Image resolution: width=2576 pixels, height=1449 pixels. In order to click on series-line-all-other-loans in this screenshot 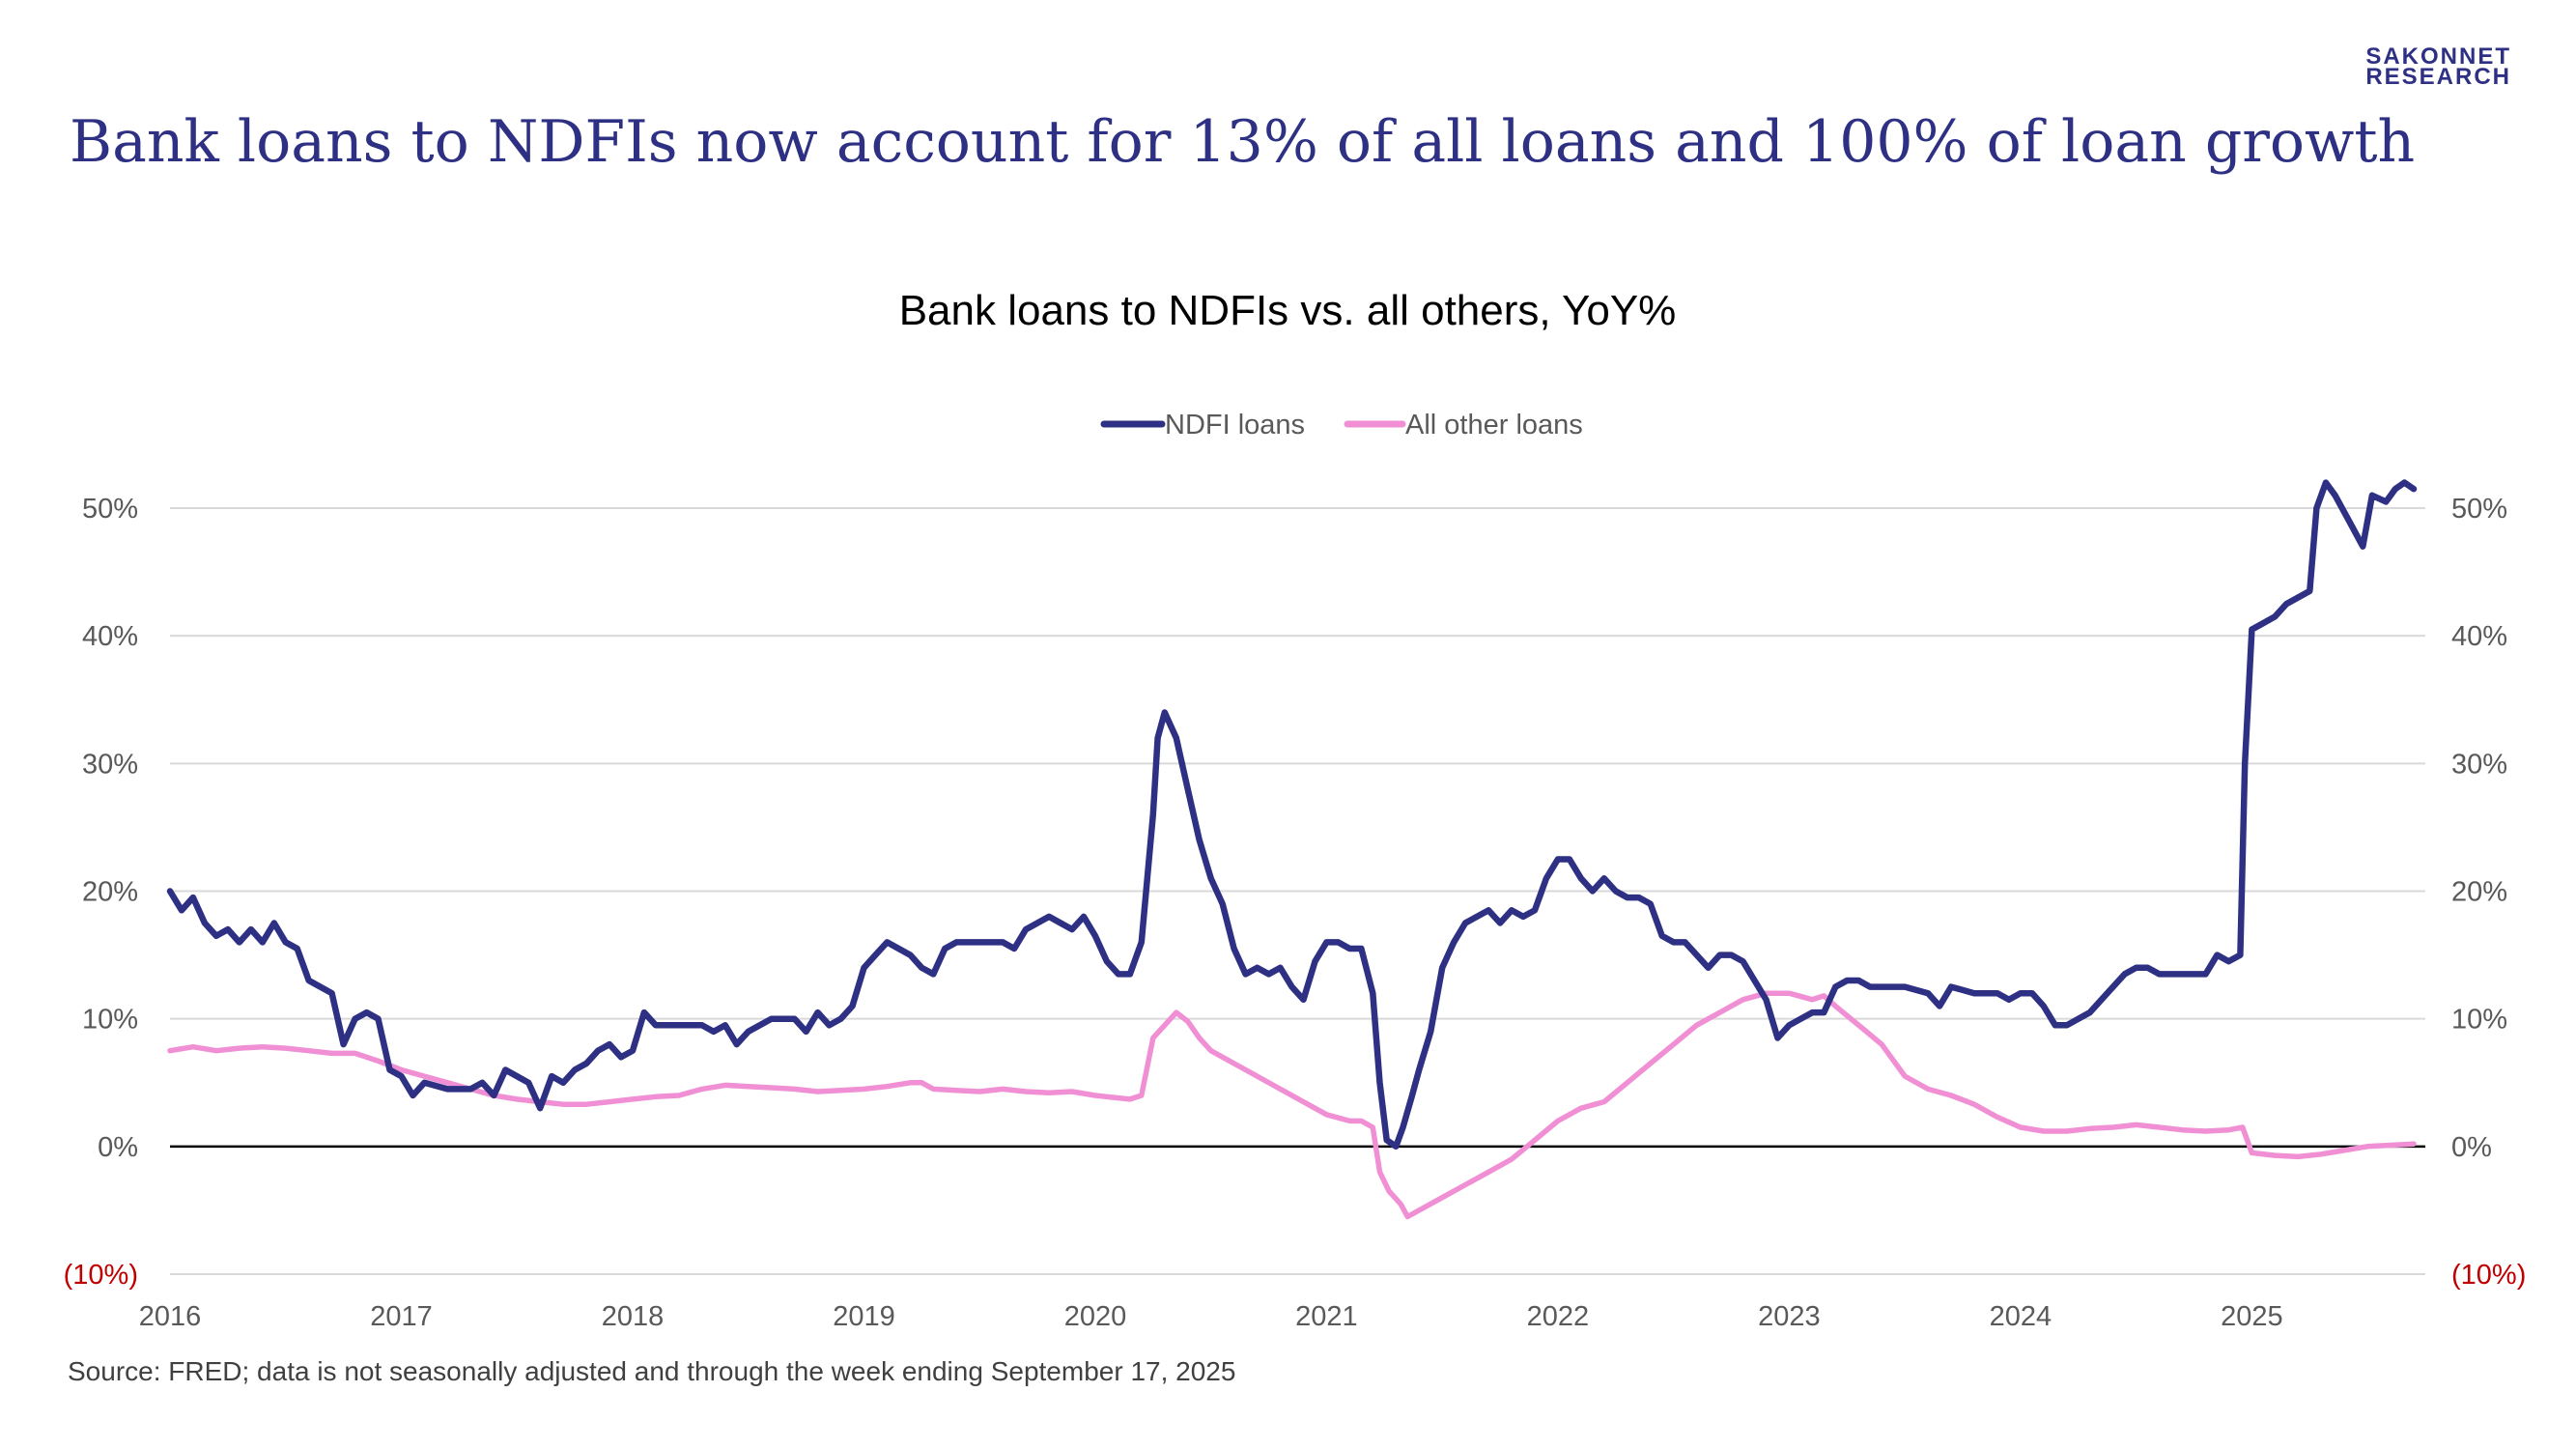, I will do `click(1292, 1105)`.